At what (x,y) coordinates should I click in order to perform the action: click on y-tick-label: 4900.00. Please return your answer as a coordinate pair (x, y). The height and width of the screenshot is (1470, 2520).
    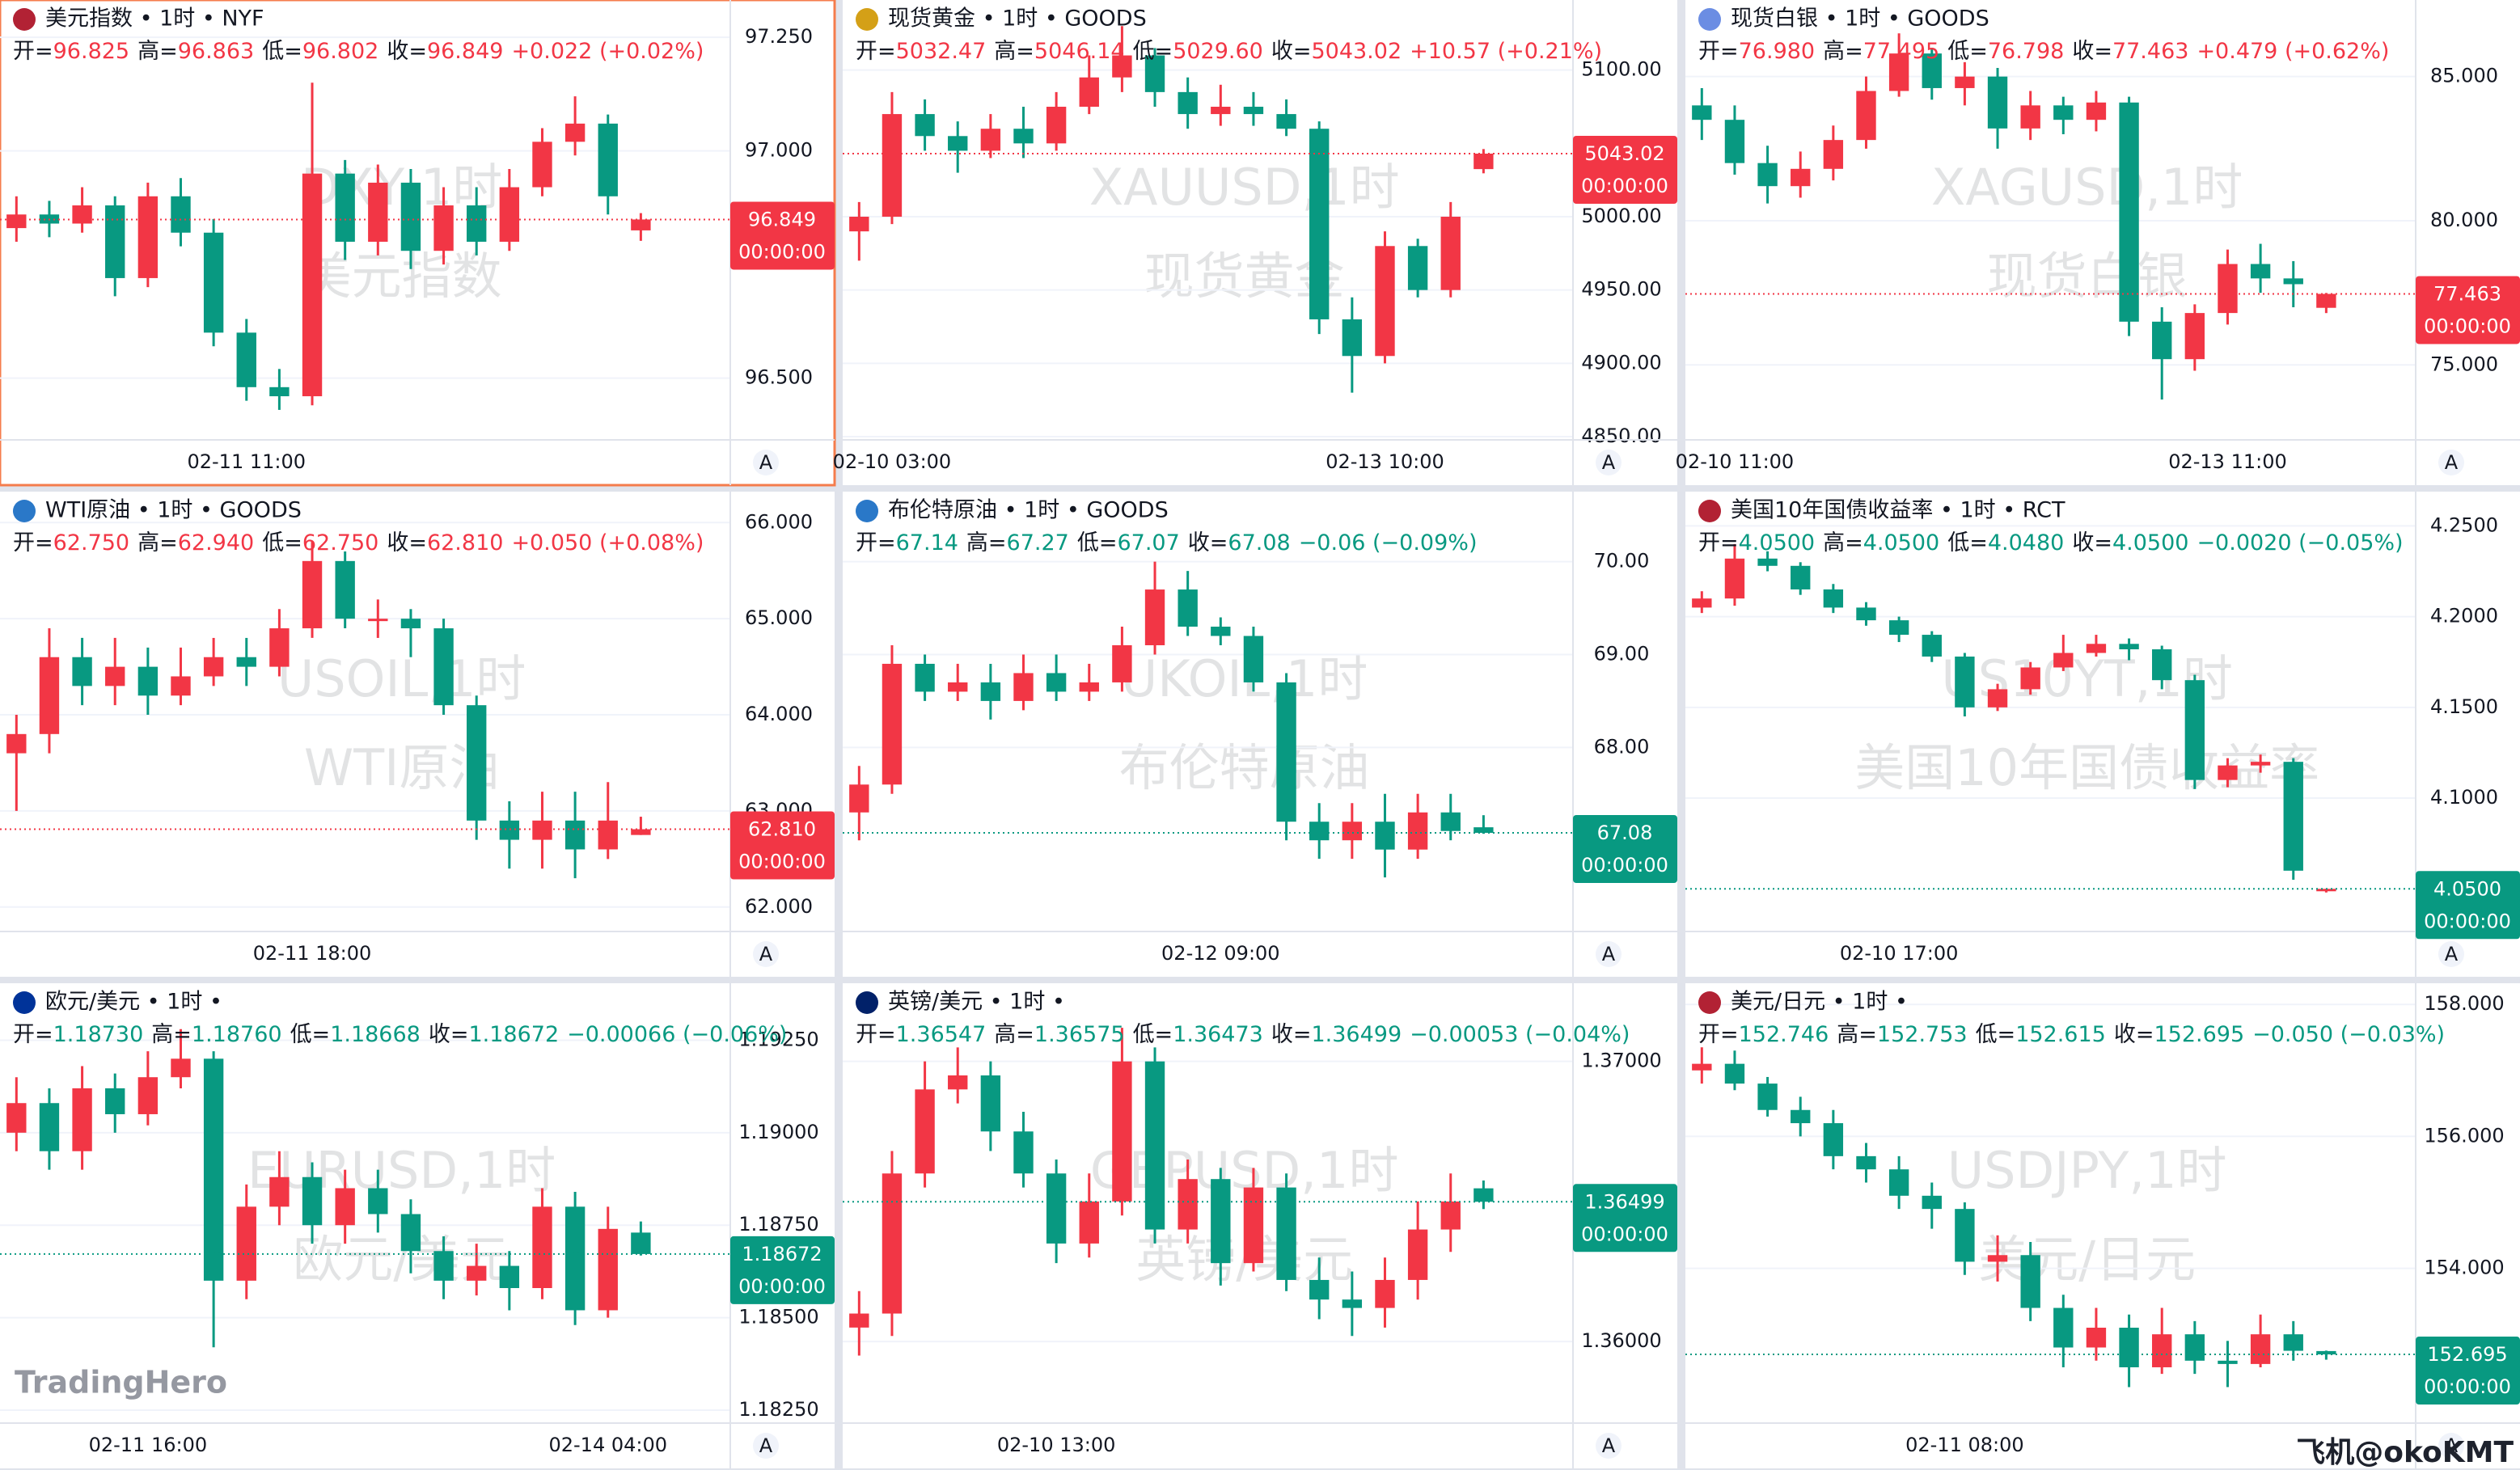
    Looking at the image, I should click on (1621, 362).